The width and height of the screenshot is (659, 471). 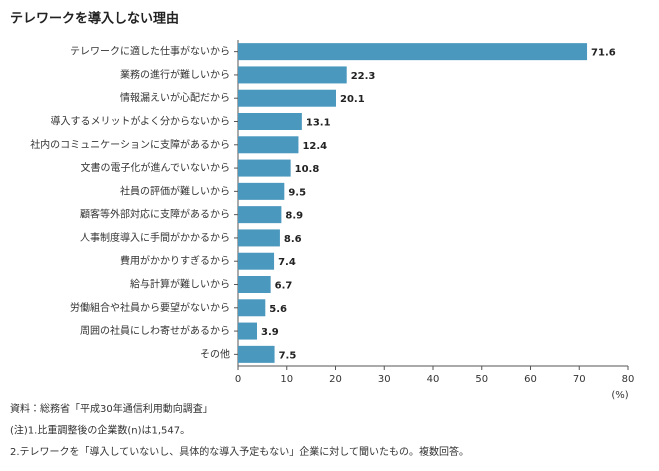 I want to click on y-tick-label: 情報漏えいが心配だから, so click(x=175, y=97).